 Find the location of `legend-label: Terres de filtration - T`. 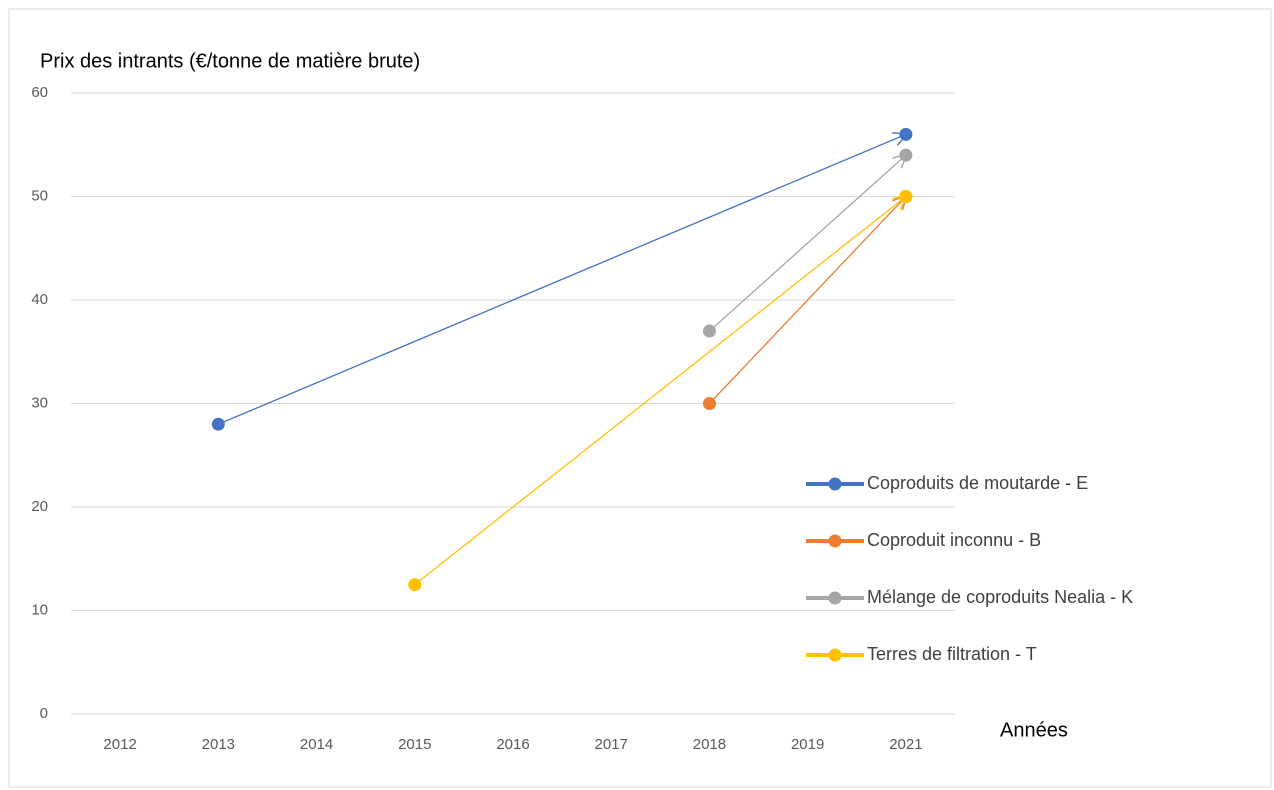

legend-label: Terres de filtration - T is located at coordinates (952, 654).